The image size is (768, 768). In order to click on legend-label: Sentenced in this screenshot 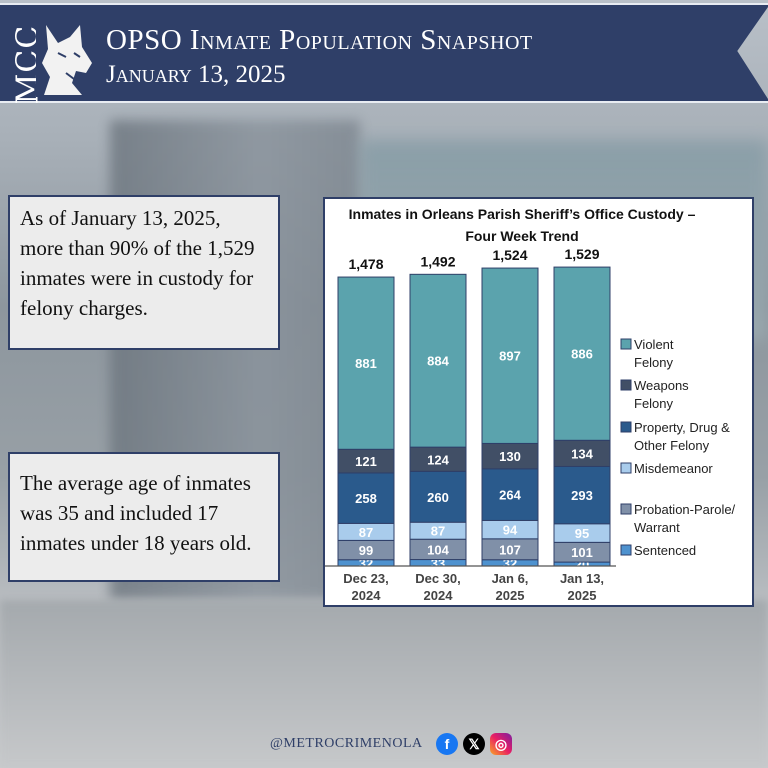, I will do `click(665, 550)`.